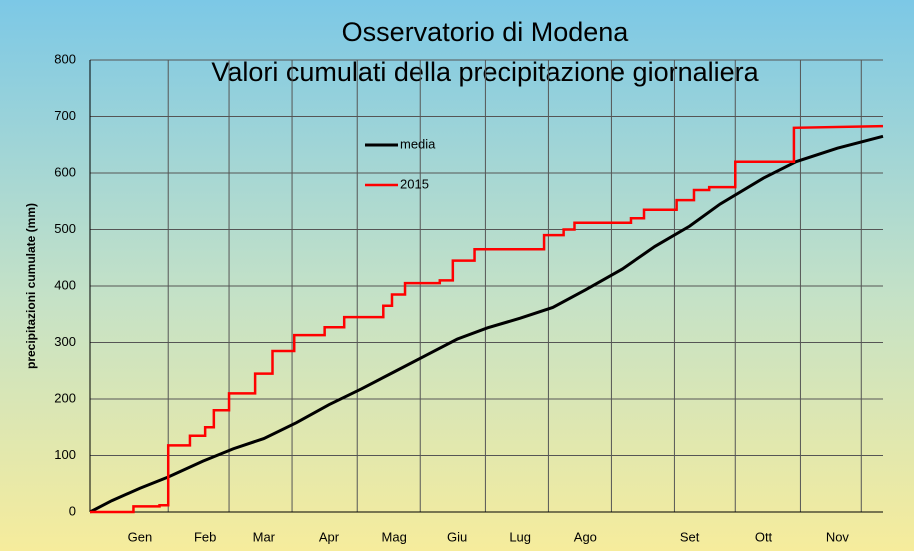 Image resolution: width=914 pixels, height=551 pixels. Describe the element at coordinates (585, 536) in the screenshot. I see `x-tick-label: Ago` at that location.